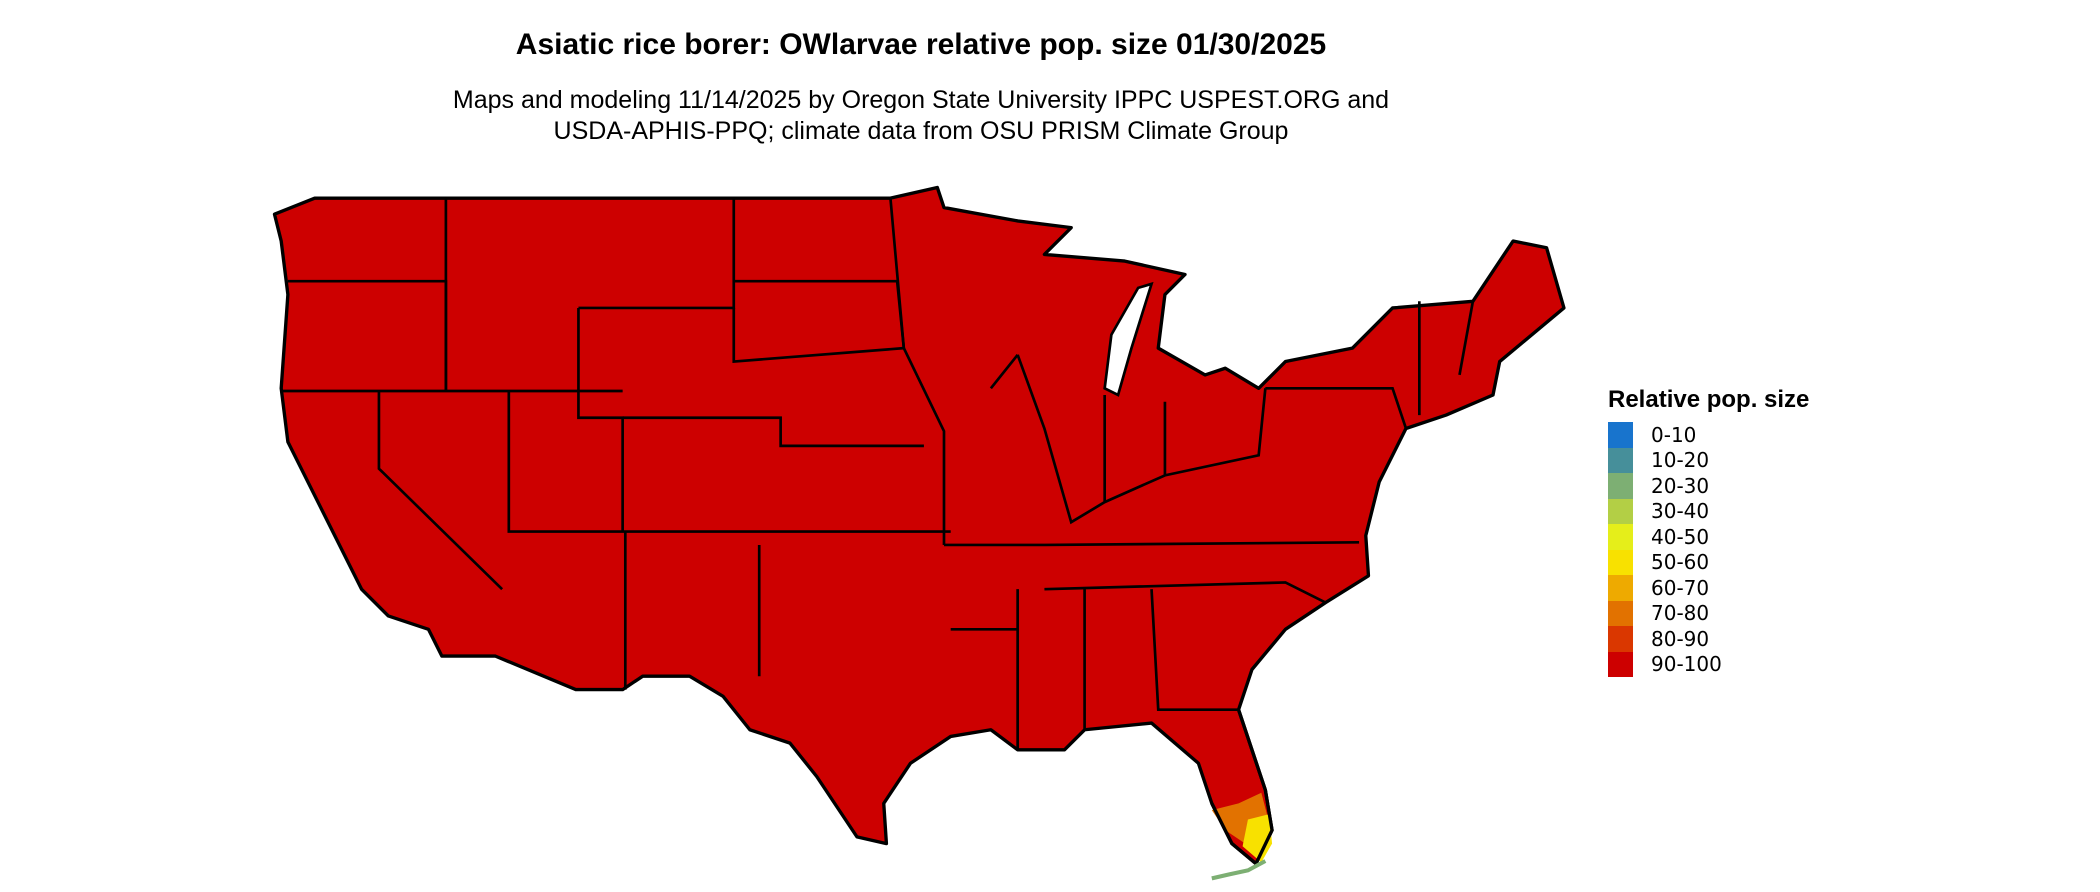  What do you see at coordinates (1242, 788) in the screenshot?
I see `florida-outline` at bounding box center [1242, 788].